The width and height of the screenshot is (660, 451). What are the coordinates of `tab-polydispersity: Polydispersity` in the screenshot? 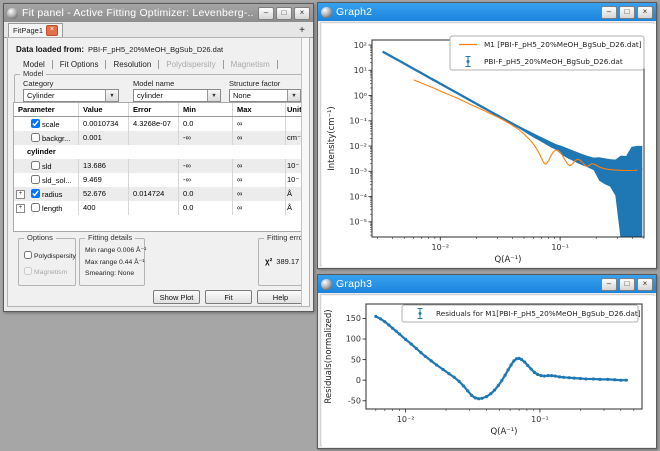 It's located at (191, 64).